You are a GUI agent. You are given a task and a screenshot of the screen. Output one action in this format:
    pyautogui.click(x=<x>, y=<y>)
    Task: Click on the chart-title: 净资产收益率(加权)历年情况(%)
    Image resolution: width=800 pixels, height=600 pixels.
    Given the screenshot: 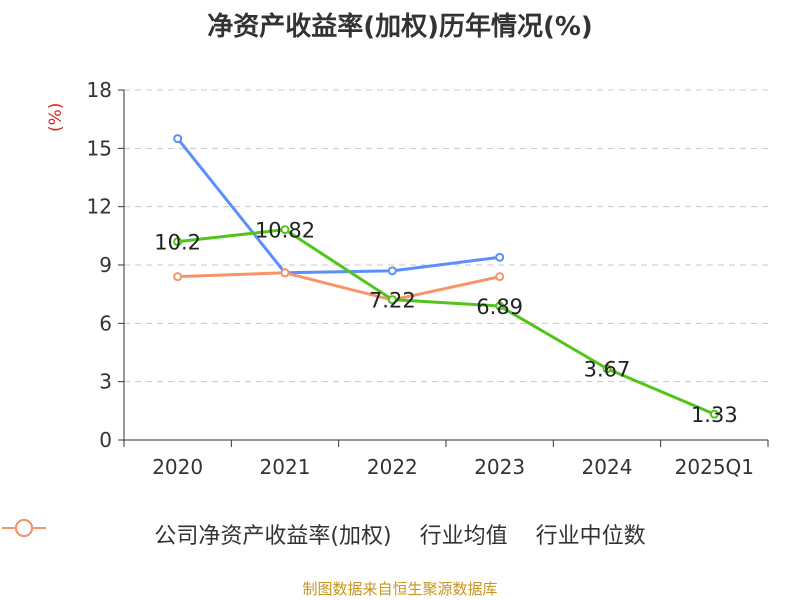 What is the action you would take?
    pyautogui.click(x=400, y=27)
    